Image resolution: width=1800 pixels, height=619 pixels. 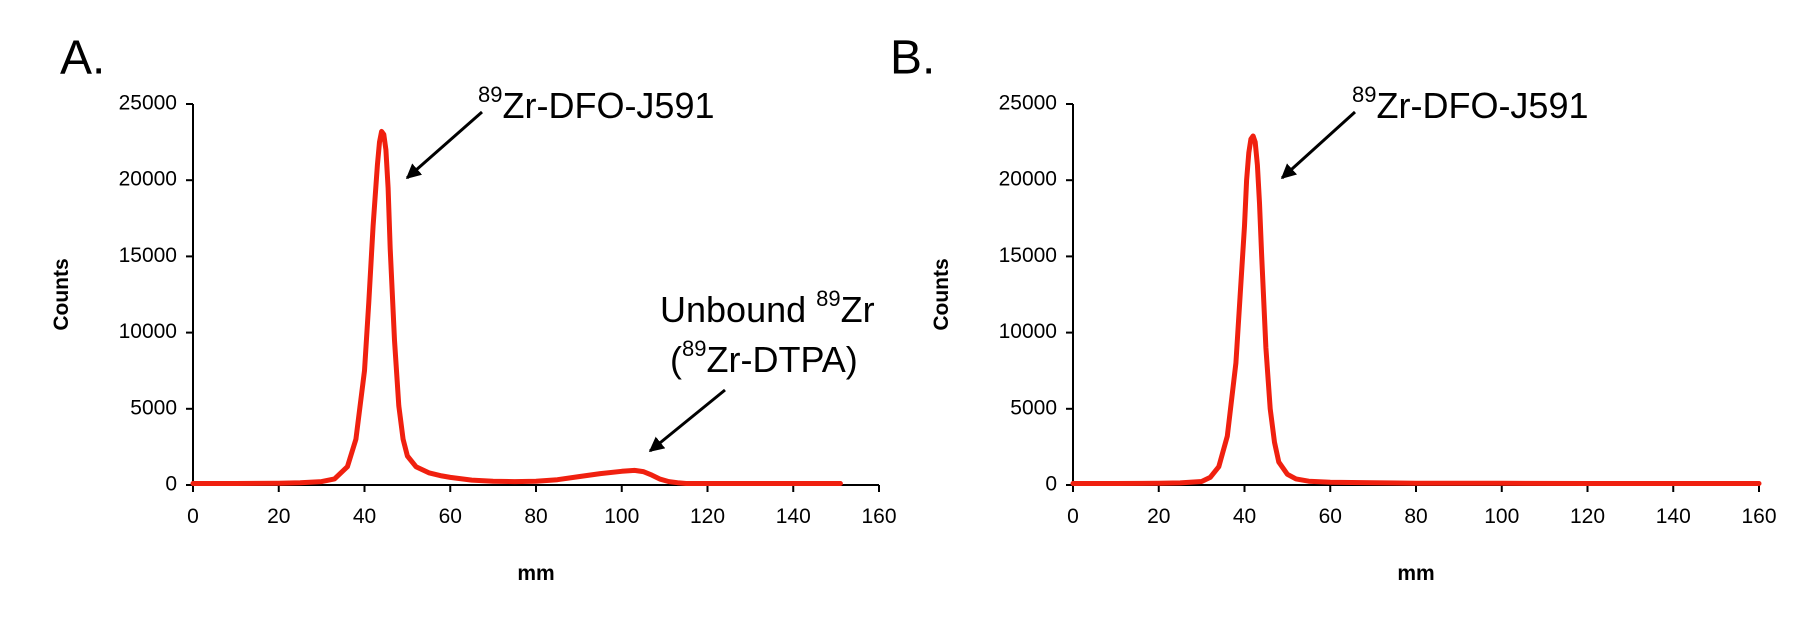 What do you see at coordinates (781, 359) in the screenshot?
I see `annotation-text: Zr-DTPA)` at bounding box center [781, 359].